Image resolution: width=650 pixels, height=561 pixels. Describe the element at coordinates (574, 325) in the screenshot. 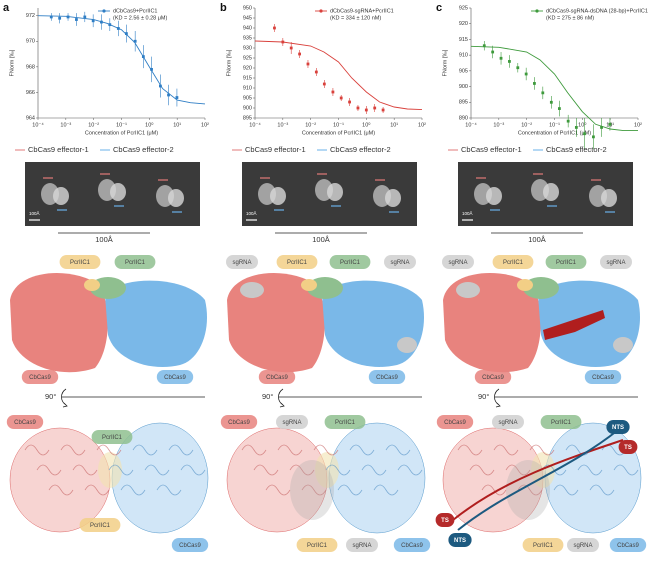

I see `density-dna` at that location.